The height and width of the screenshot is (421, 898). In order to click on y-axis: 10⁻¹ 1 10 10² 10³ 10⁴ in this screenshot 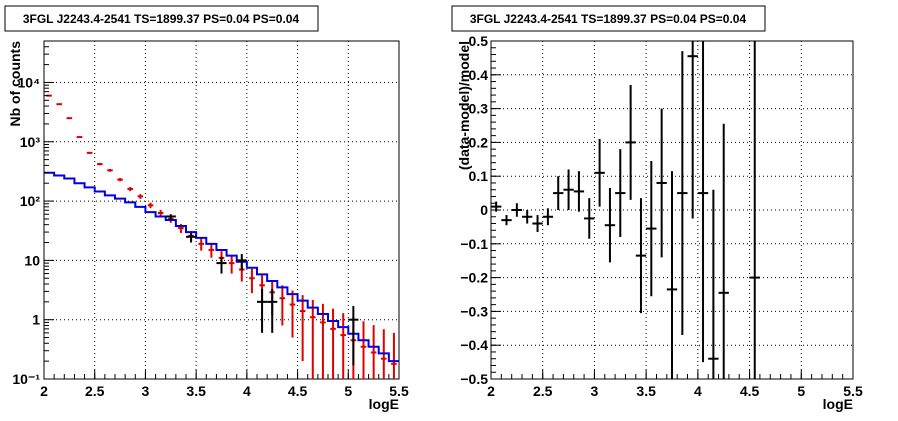, I will do `click(33, 216)`.